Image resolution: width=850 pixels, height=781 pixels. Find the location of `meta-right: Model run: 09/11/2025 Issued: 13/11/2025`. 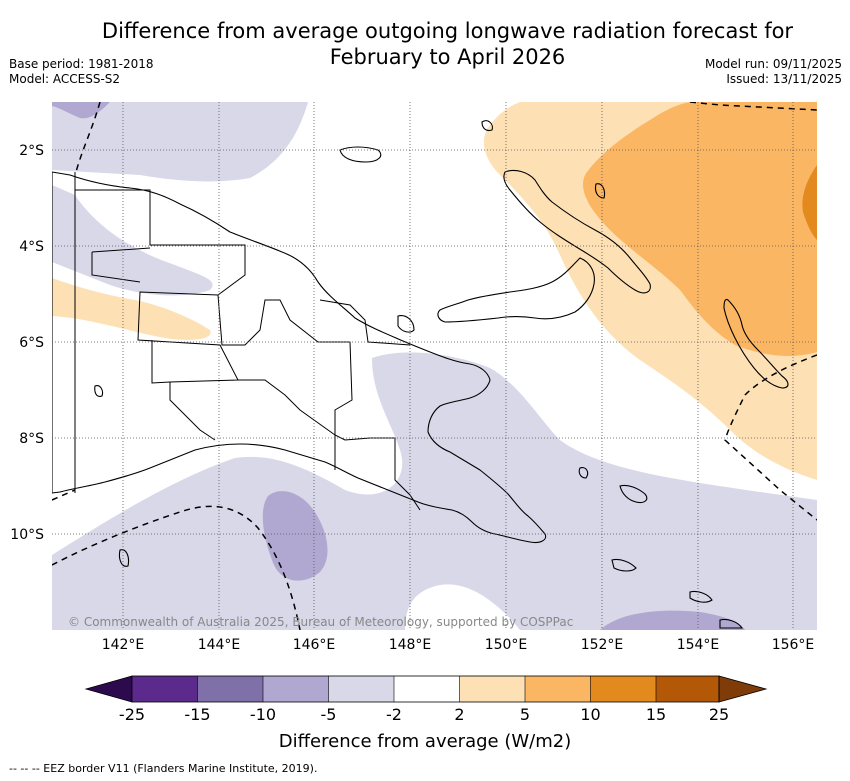

meta-right: Model run: 09/11/2025 Issued: 13/11/2025 is located at coordinates (773, 72).